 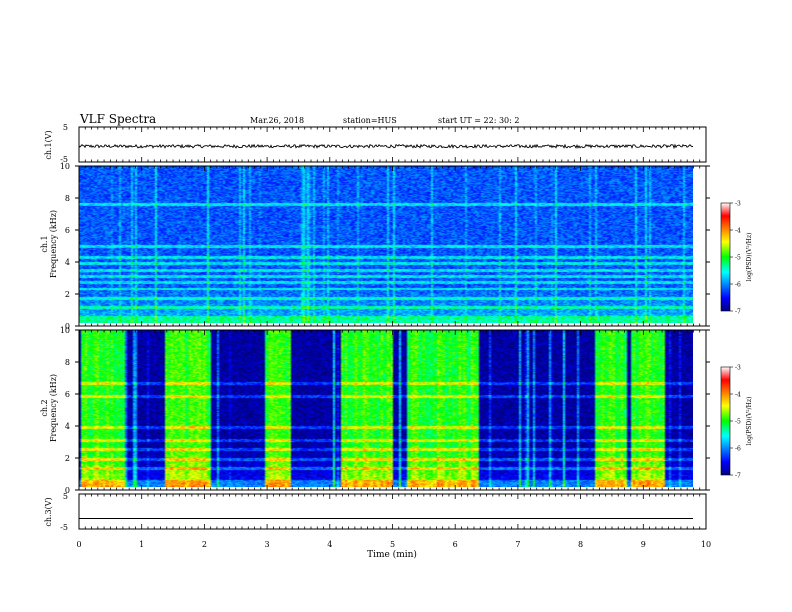 I want to click on ch1-spectrogram-ylabel-channel: ch.1, so click(x=44, y=243).